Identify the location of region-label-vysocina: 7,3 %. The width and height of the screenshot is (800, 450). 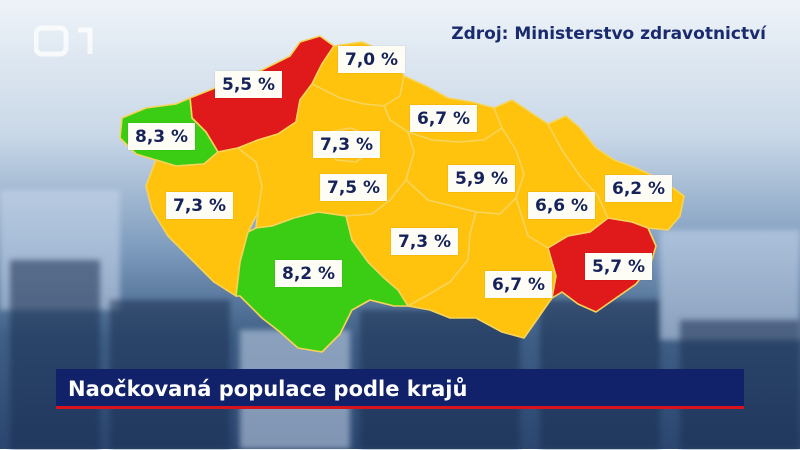
(425, 241).